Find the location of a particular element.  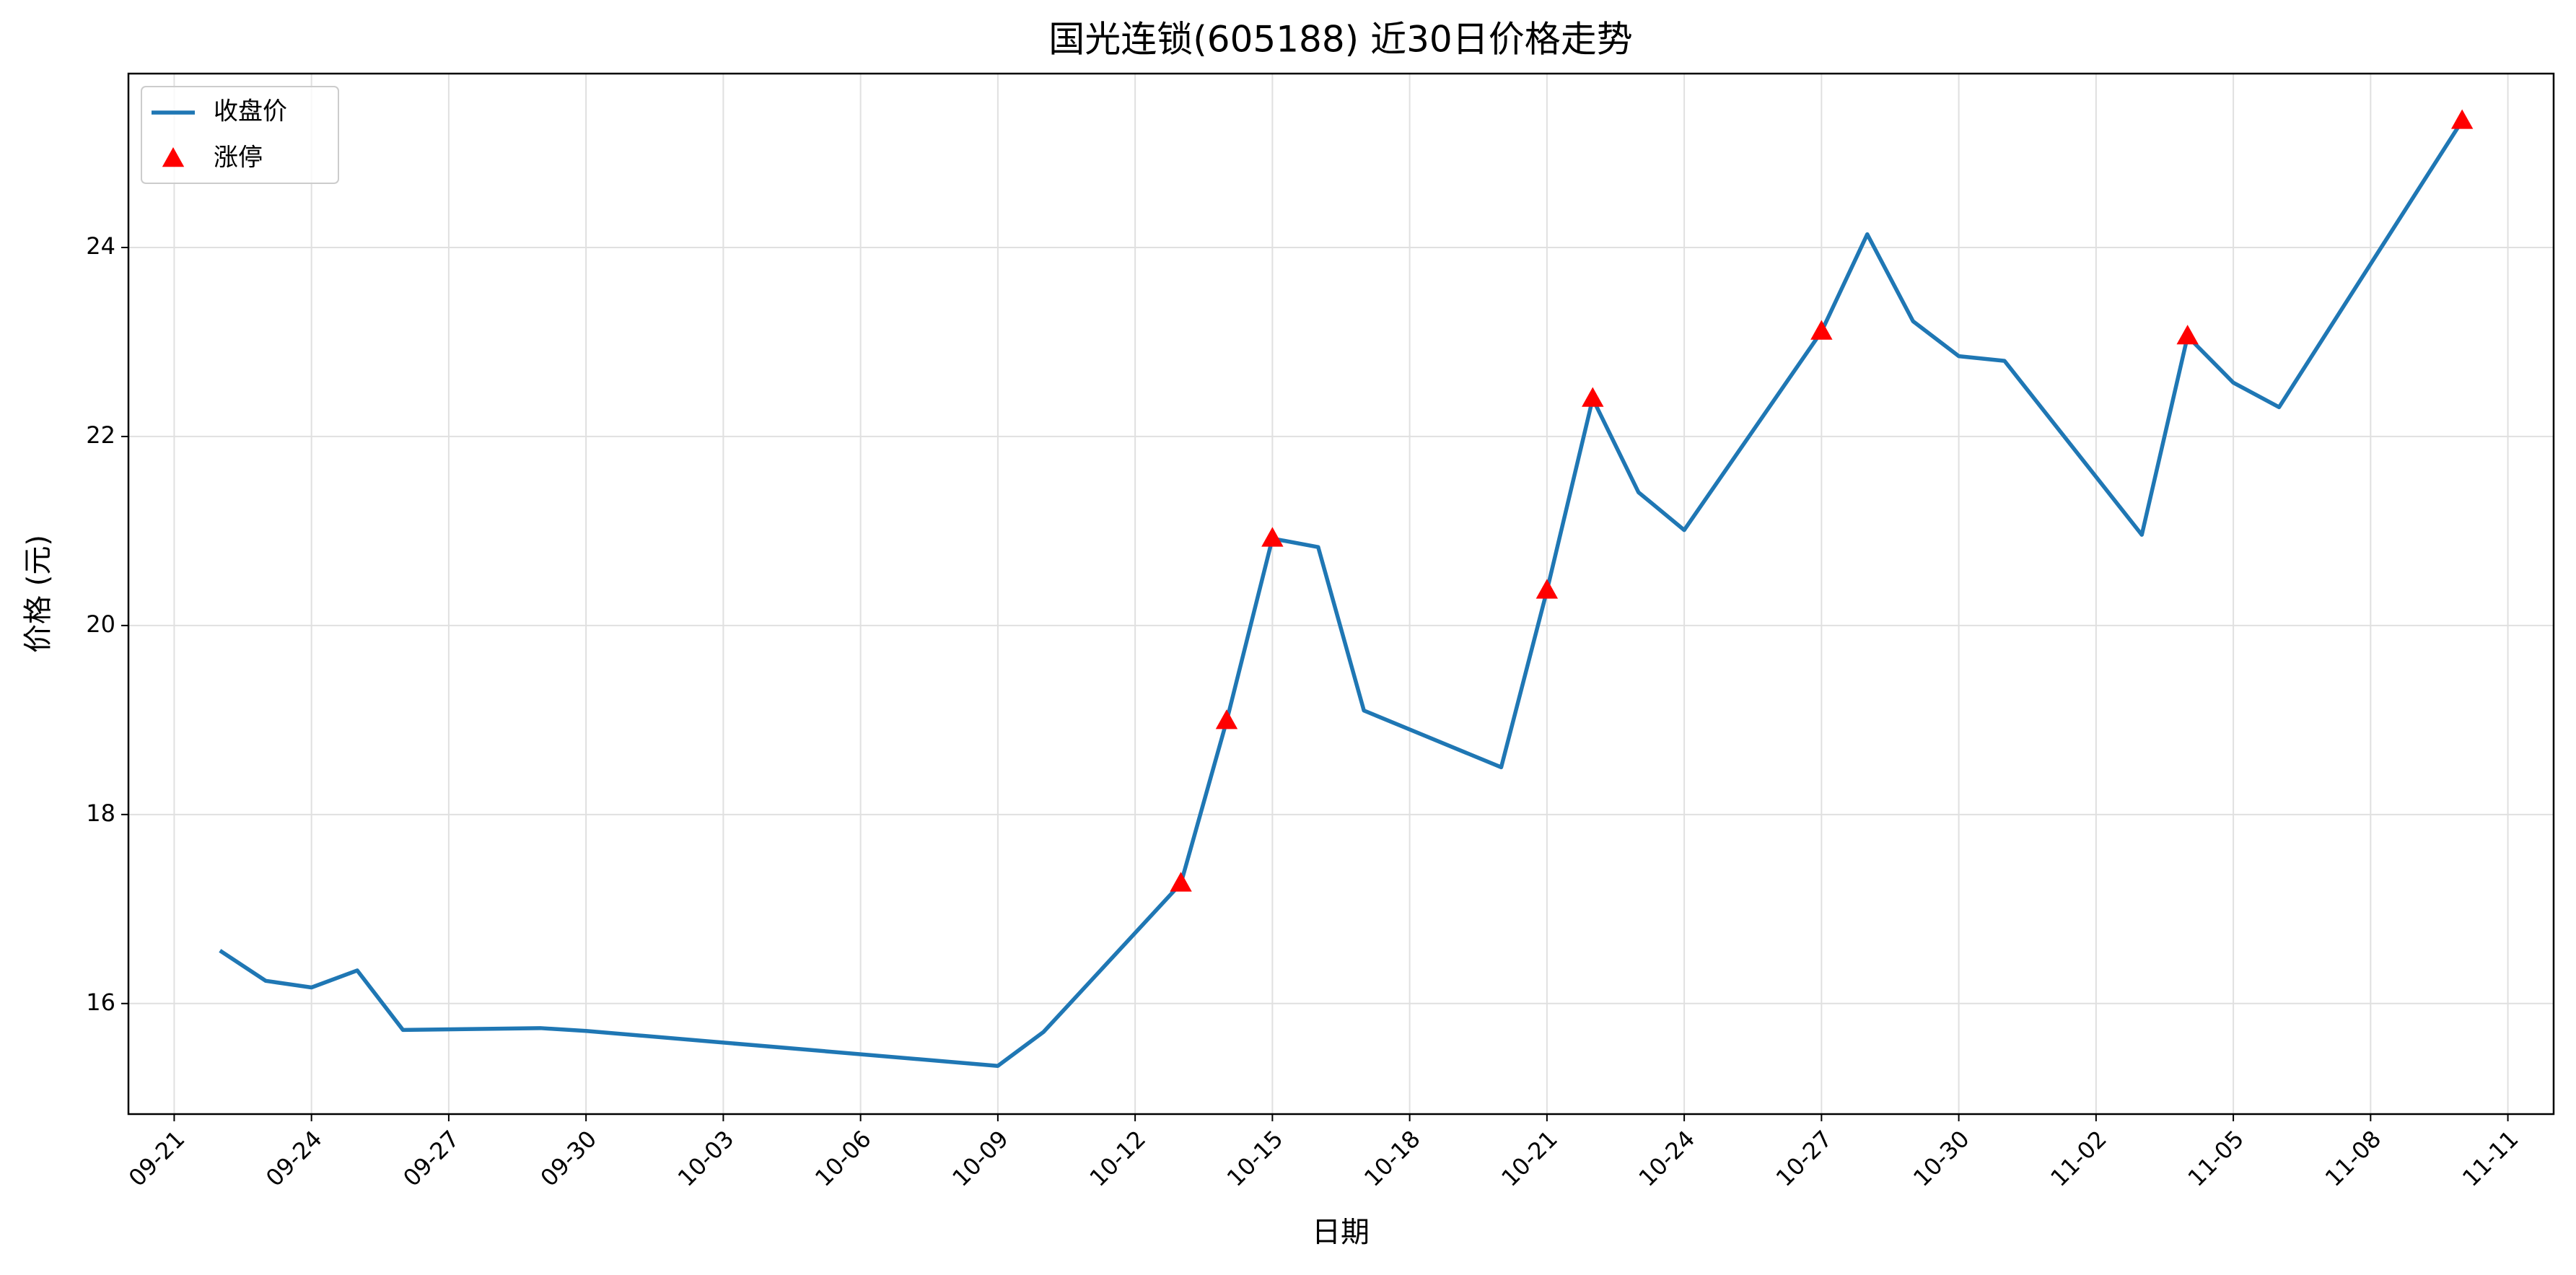

y-tick-label: 18 is located at coordinates (101, 813).